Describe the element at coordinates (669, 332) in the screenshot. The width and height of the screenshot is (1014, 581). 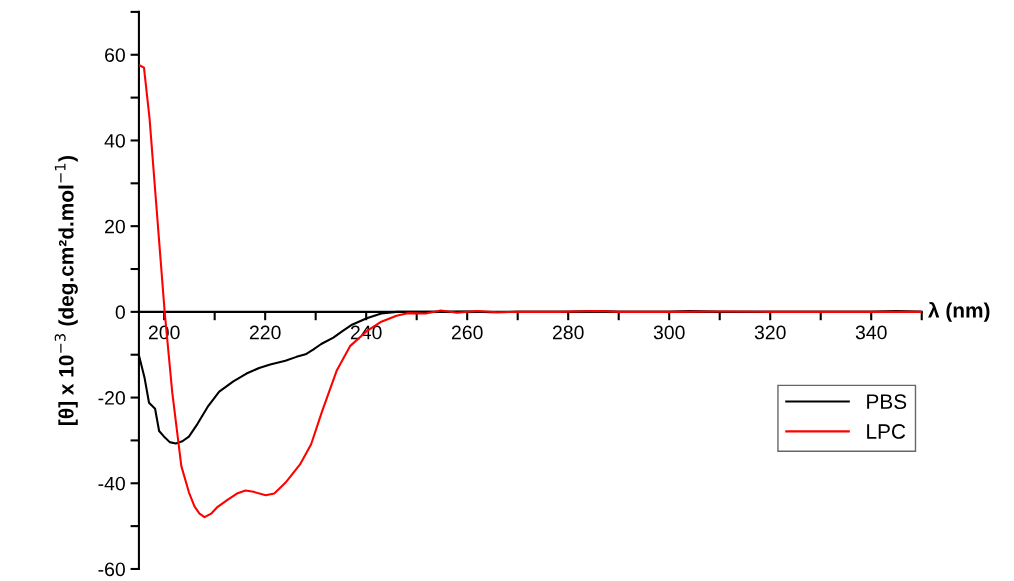
I see `x-tick-label: 300` at that location.